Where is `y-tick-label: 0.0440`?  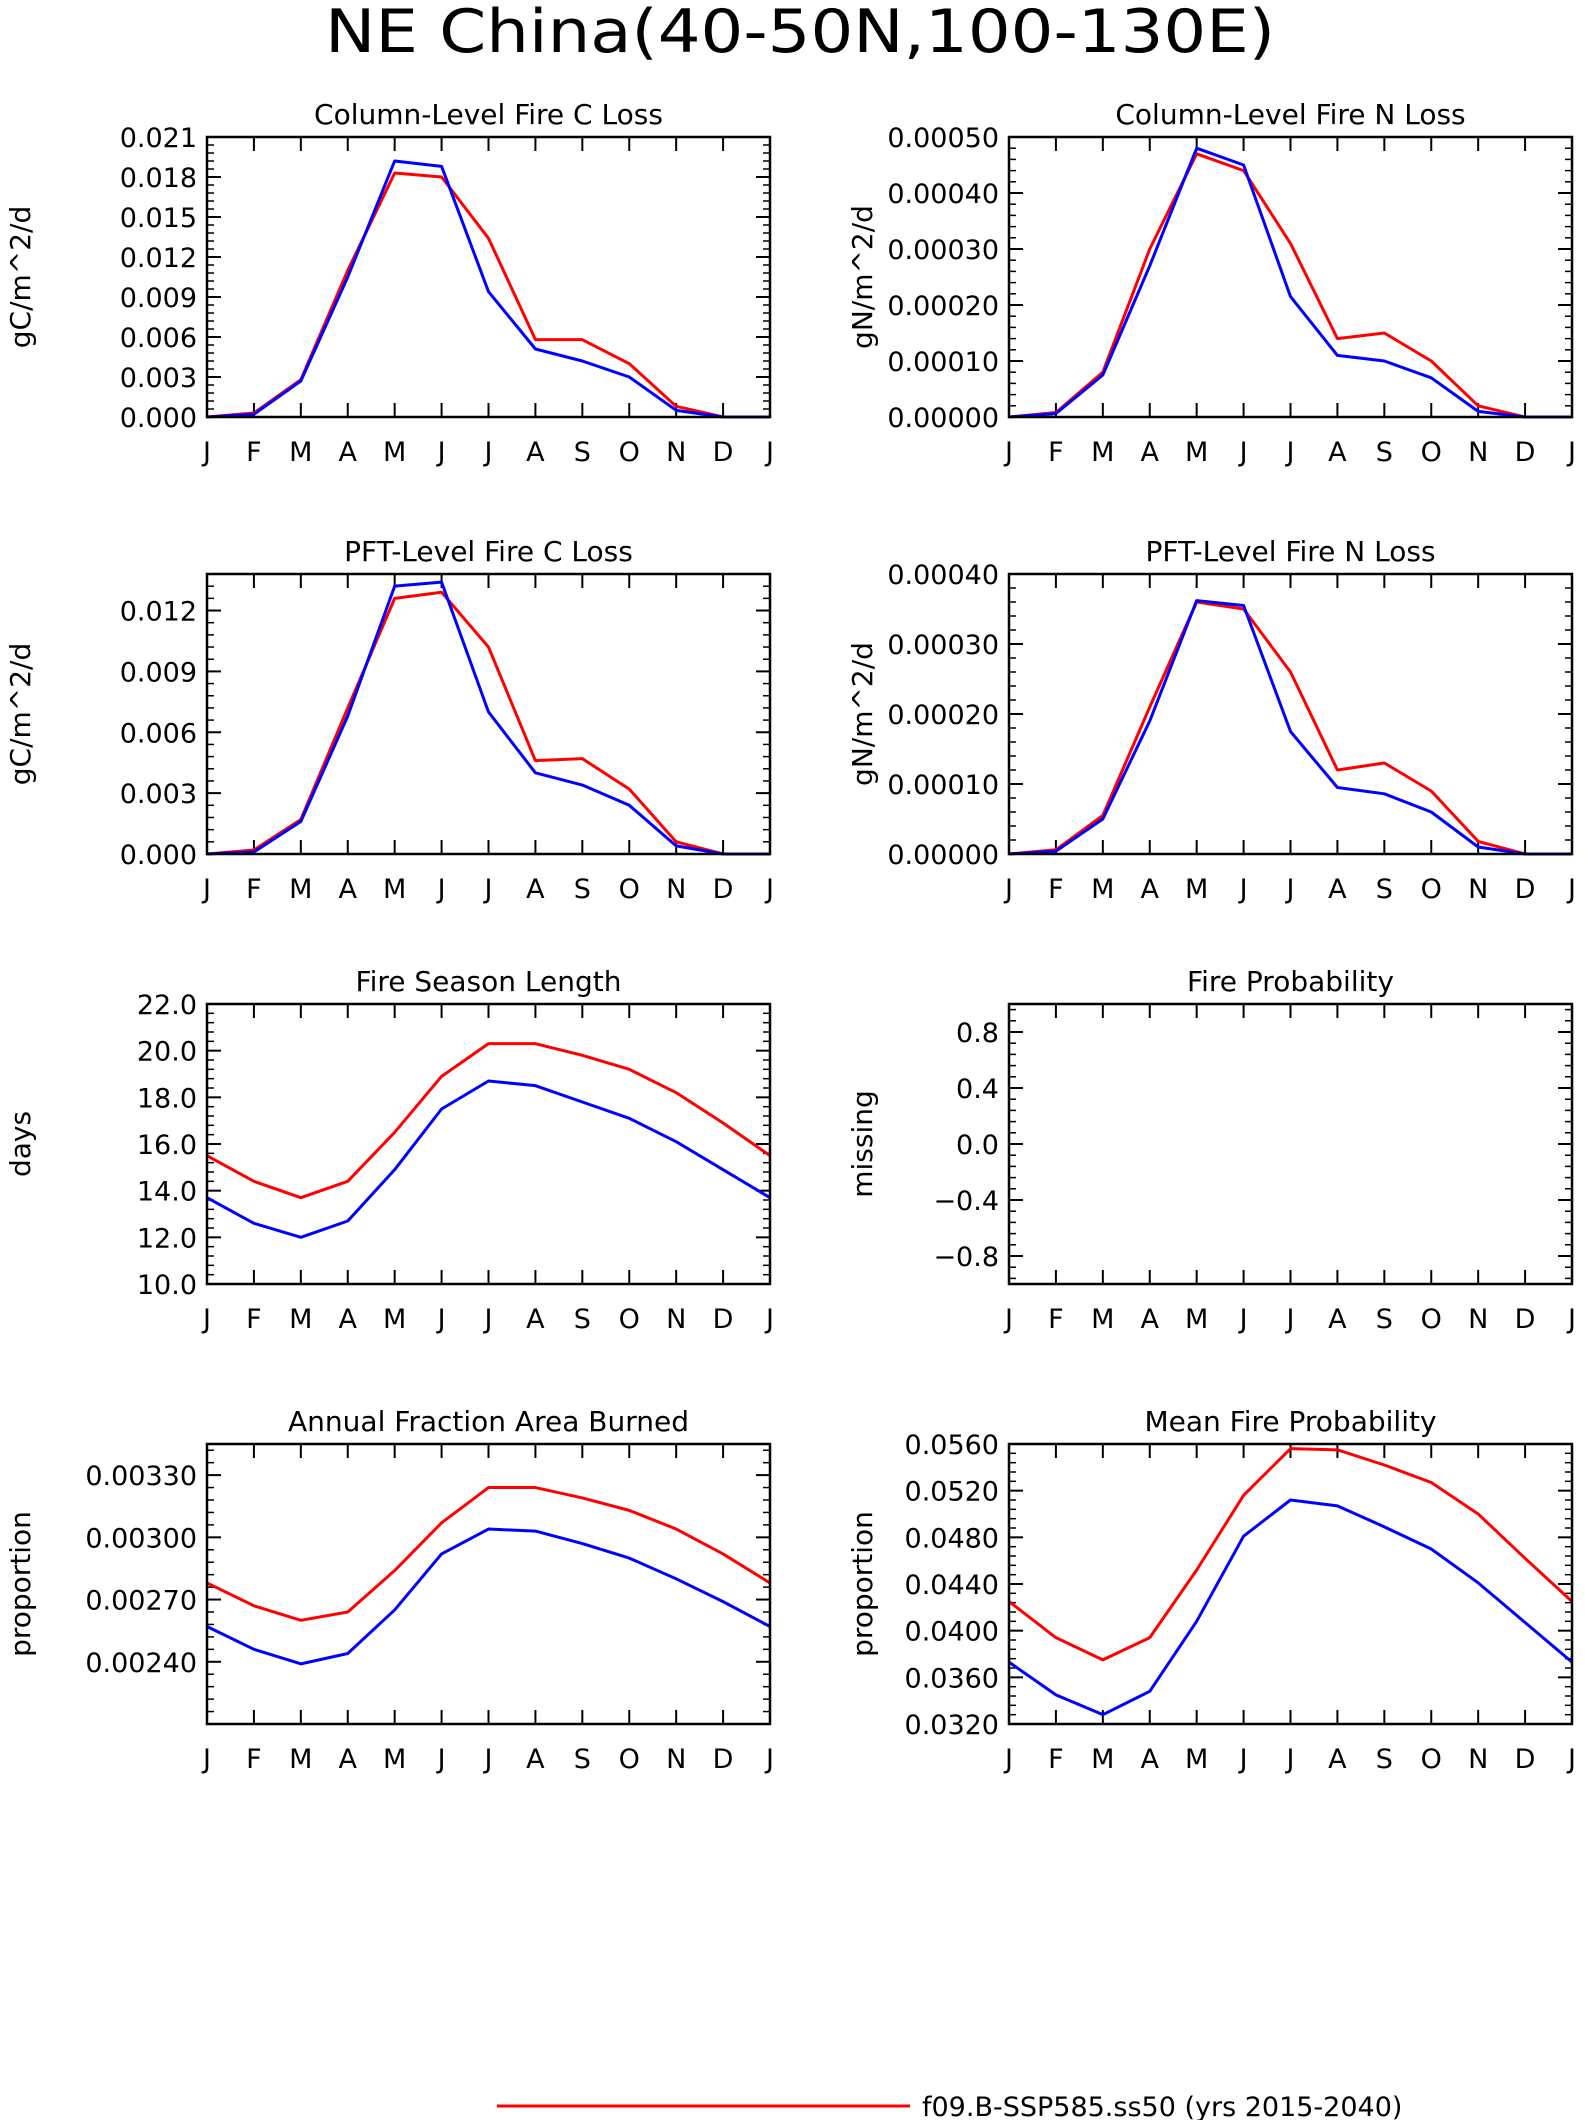
y-tick-label: 0.0440 is located at coordinates (952, 1585).